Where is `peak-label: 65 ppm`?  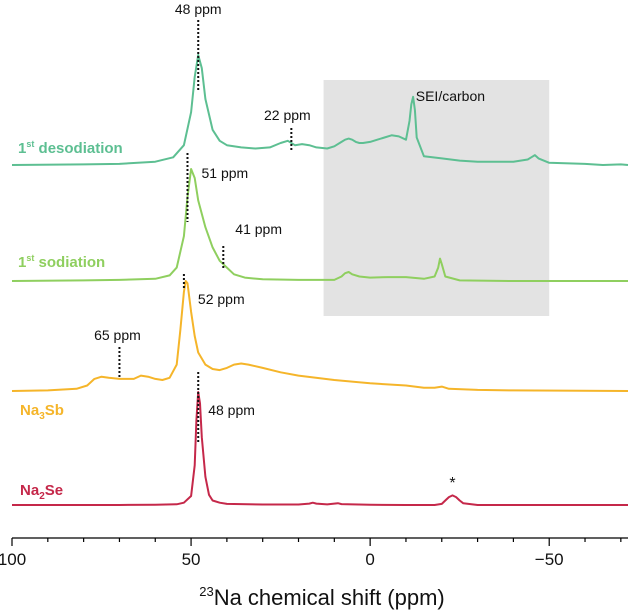
peak-label: 65 ppm is located at coordinates (117, 335).